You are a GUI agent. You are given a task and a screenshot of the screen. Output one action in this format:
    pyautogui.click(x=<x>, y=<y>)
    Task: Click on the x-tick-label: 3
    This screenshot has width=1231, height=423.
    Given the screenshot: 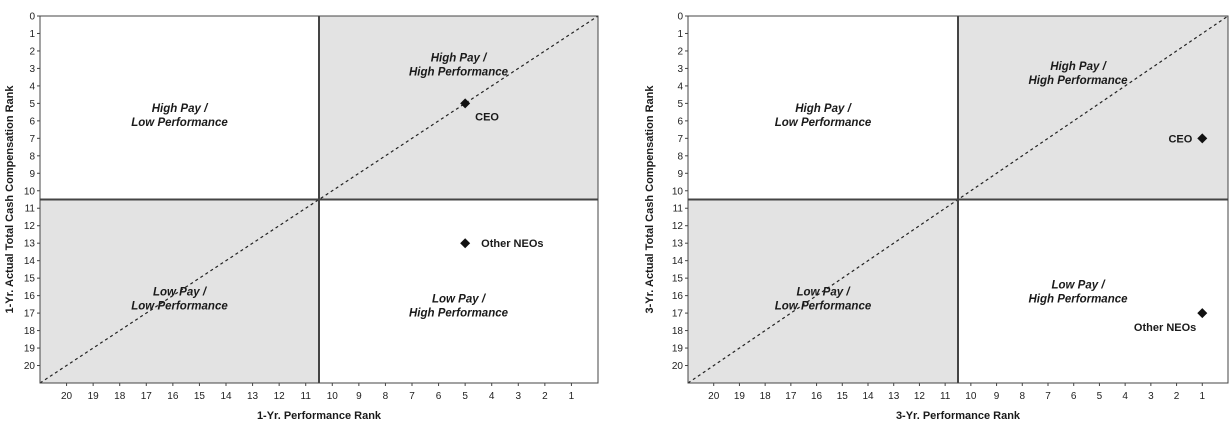 What is the action you would take?
    pyautogui.click(x=519, y=396)
    